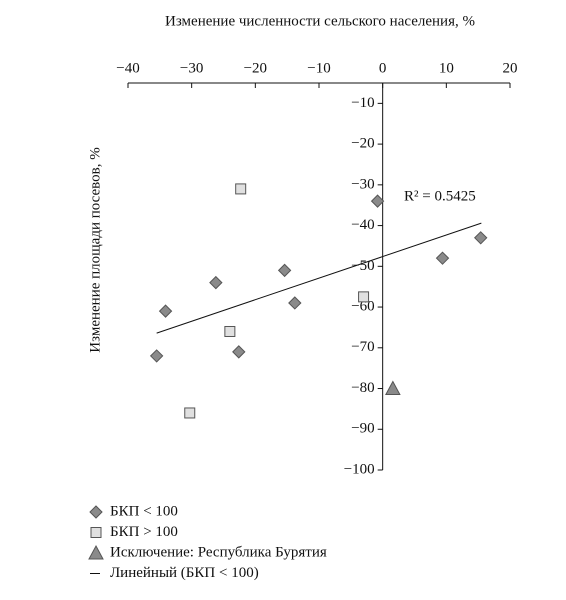 This screenshot has width=566, height=600. What do you see at coordinates (362, 306) in the screenshot?
I see `y-tick-label: −60` at bounding box center [362, 306].